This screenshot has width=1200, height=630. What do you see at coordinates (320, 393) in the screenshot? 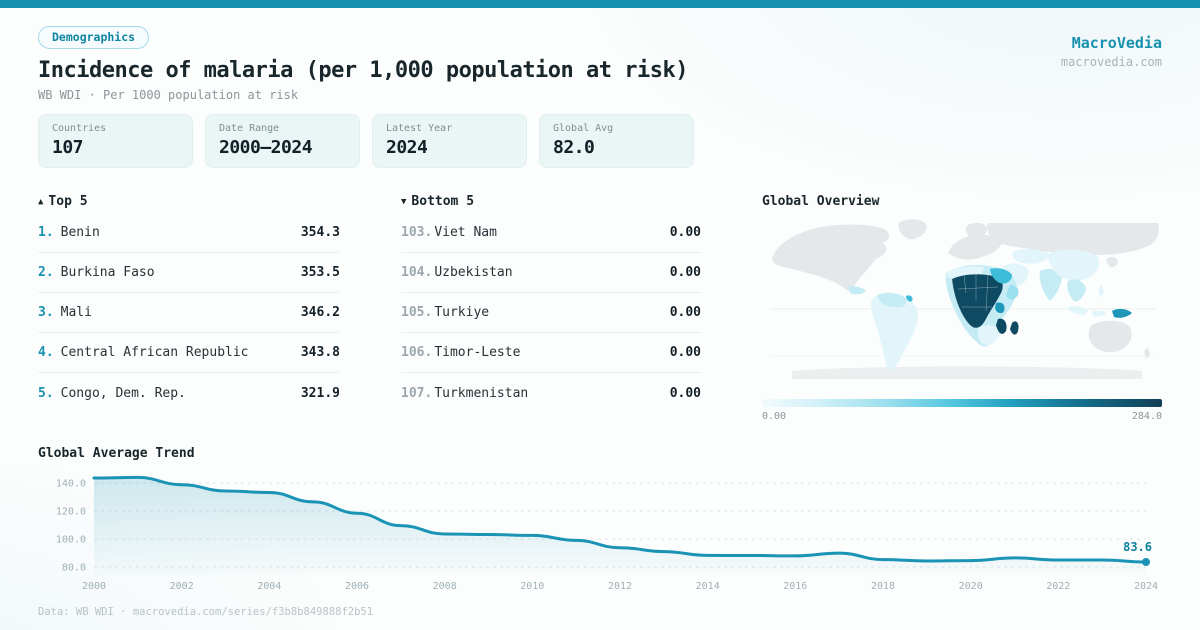
I see `row-value: 321.9` at bounding box center [320, 393].